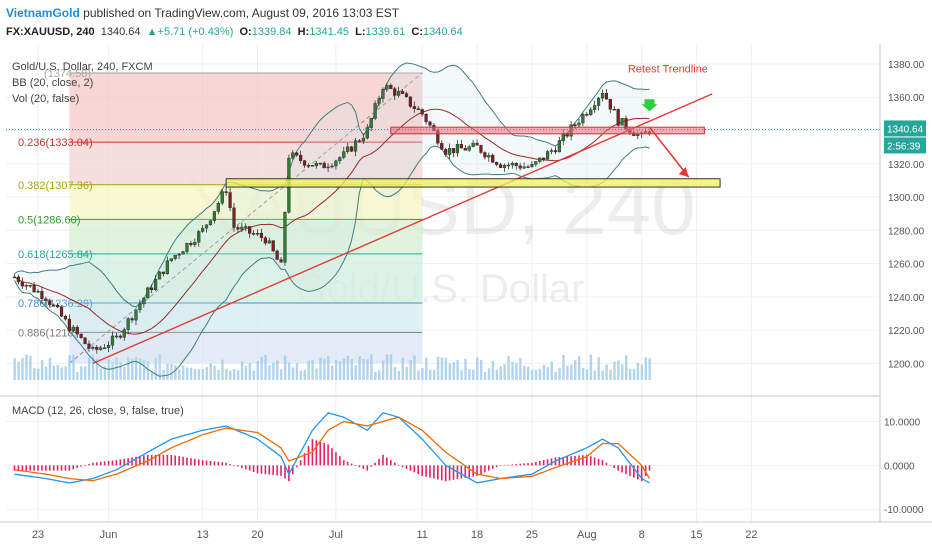 The width and height of the screenshot is (932, 550). What do you see at coordinates (683, 172) in the screenshot?
I see `retest-arrow-head` at bounding box center [683, 172].